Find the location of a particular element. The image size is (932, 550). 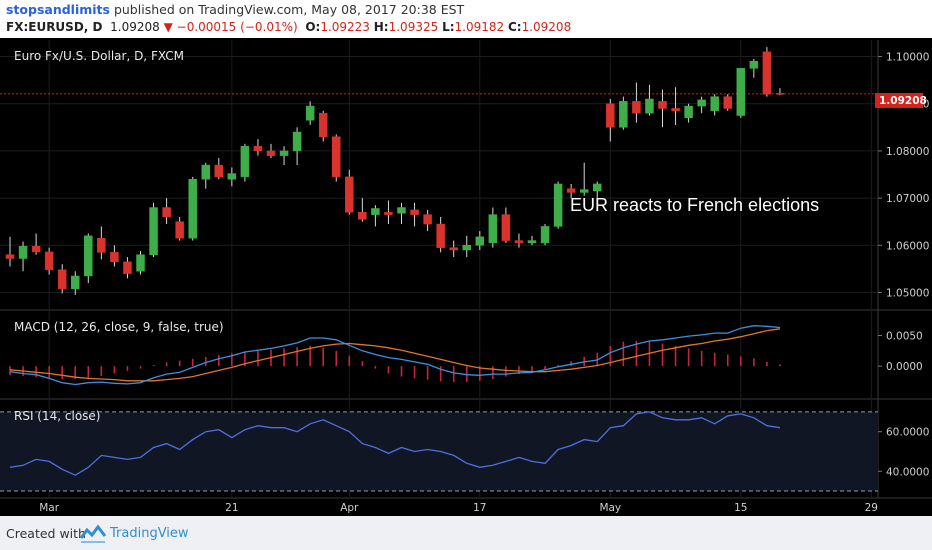

created-with-label: Created with is located at coordinates (46, 533).